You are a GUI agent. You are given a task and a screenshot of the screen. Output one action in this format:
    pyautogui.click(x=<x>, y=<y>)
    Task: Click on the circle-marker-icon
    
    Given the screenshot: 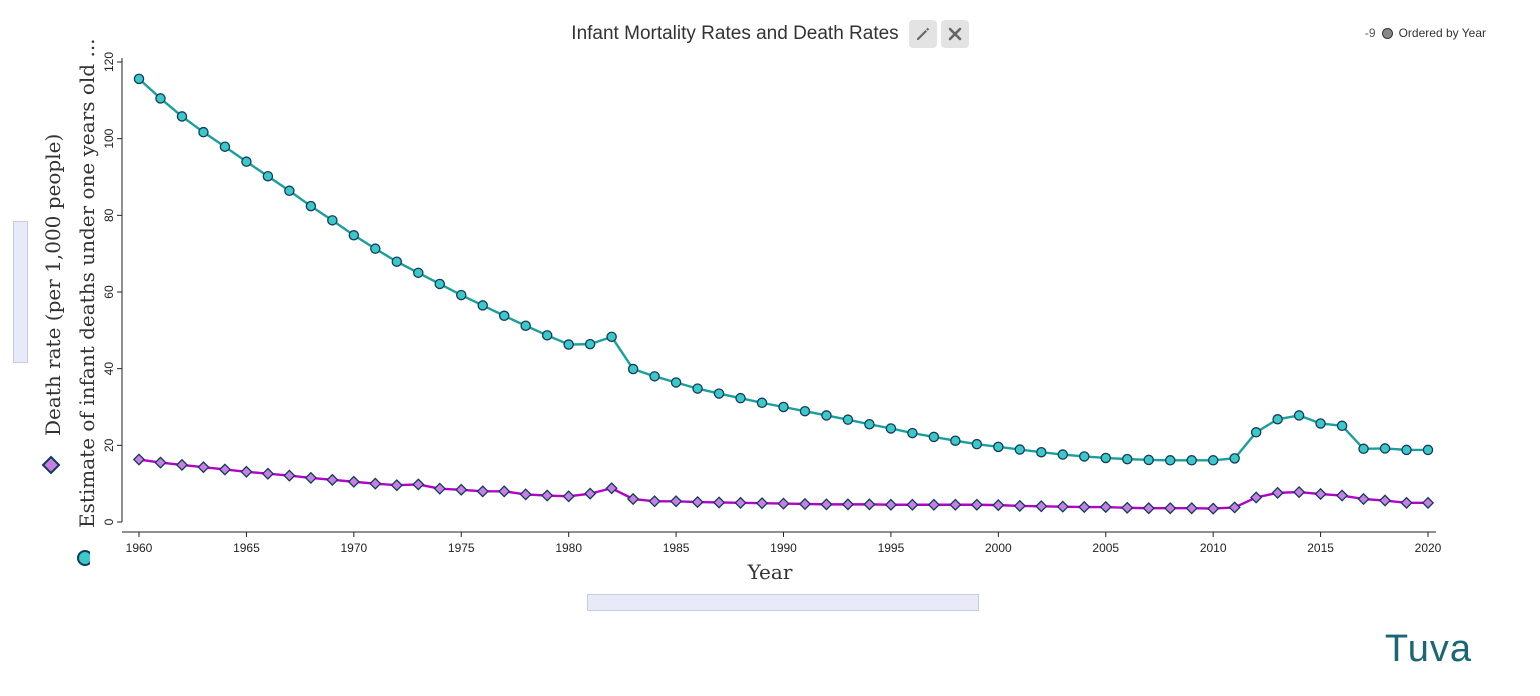 What is the action you would take?
    pyautogui.click(x=1387, y=33)
    